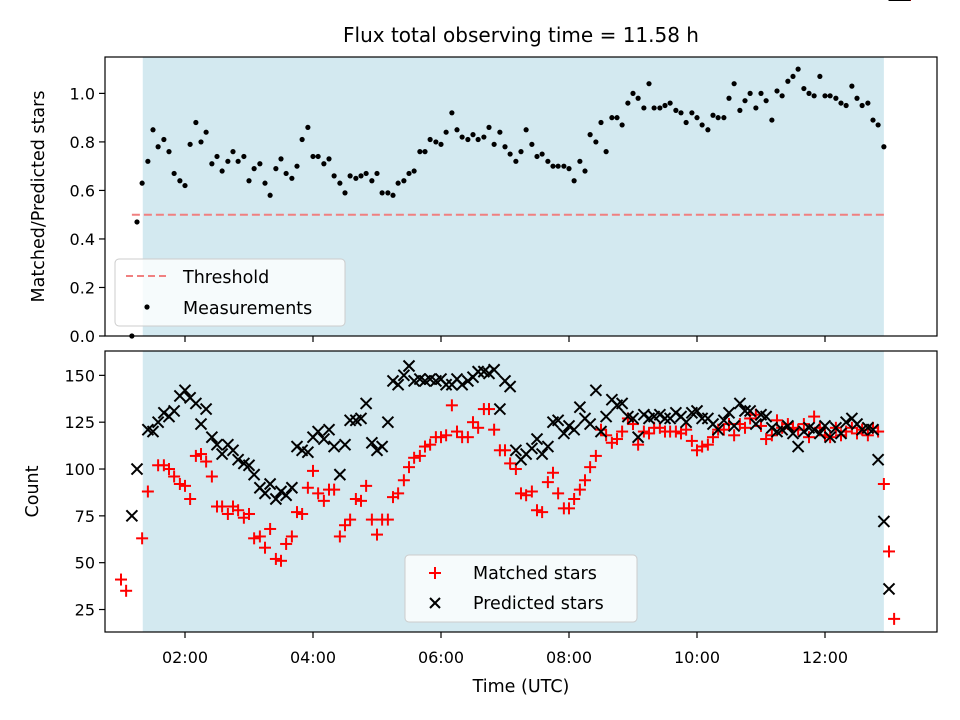 The width and height of the screenshot is (960, 720). I want to click on y-tick-label: 25, so click(85, 610).